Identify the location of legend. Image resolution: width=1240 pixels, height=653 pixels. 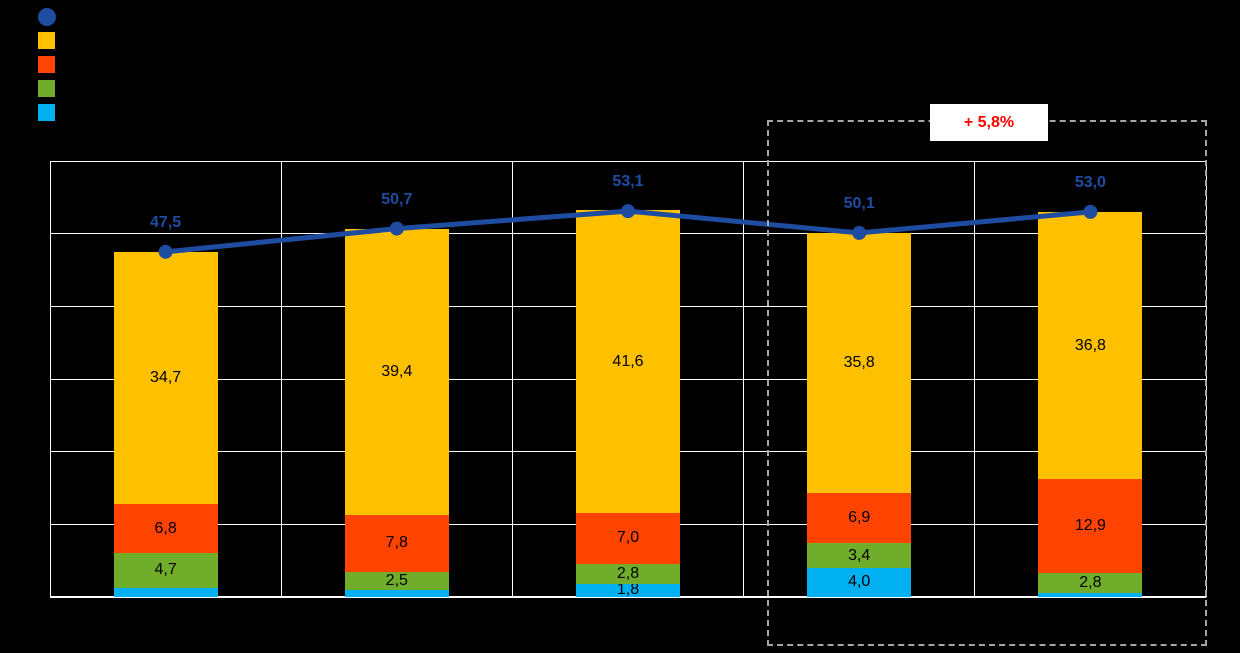
(47, 64).